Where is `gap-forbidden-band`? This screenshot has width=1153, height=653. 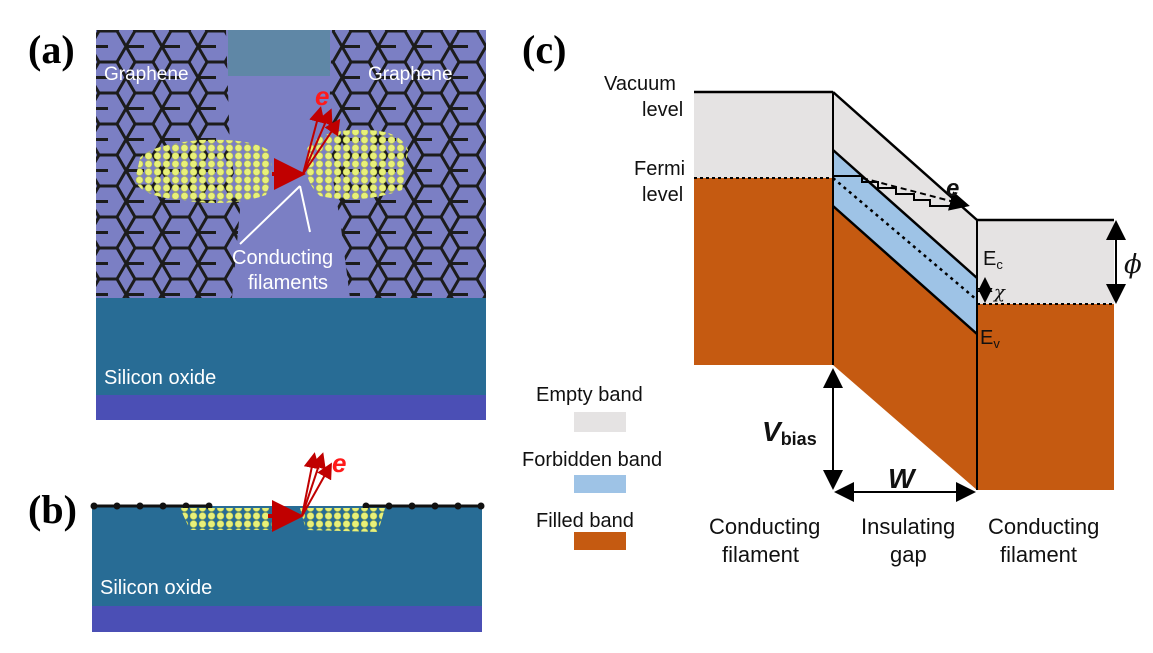 gap-forbidden-band is located at coordinates (905, 242).